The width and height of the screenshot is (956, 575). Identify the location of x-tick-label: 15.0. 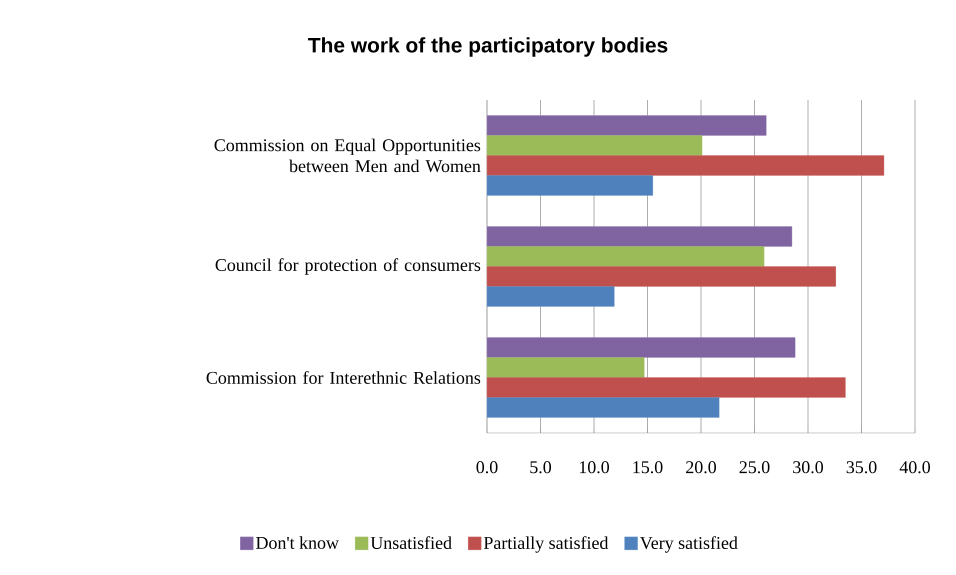
(648, 467).